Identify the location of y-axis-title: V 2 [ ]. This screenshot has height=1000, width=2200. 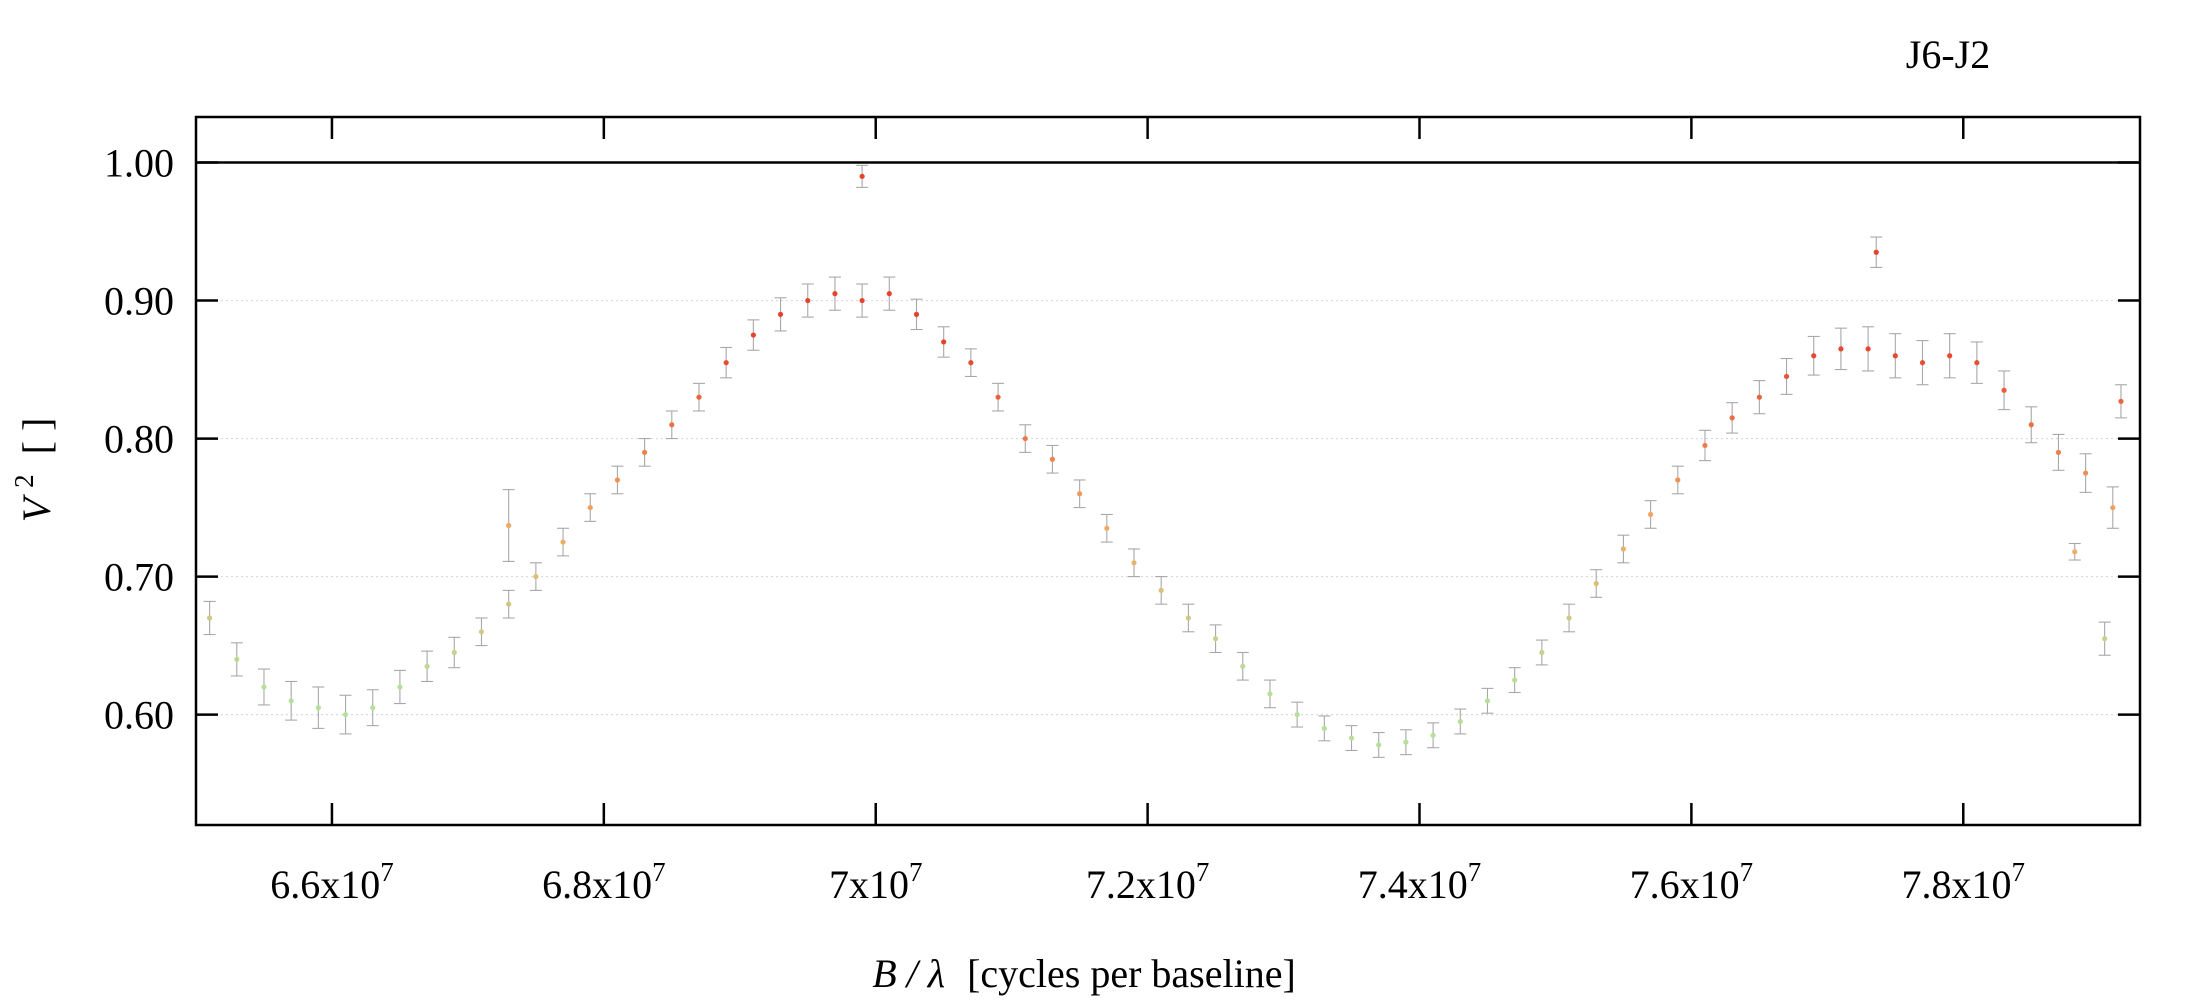
(29, 470).